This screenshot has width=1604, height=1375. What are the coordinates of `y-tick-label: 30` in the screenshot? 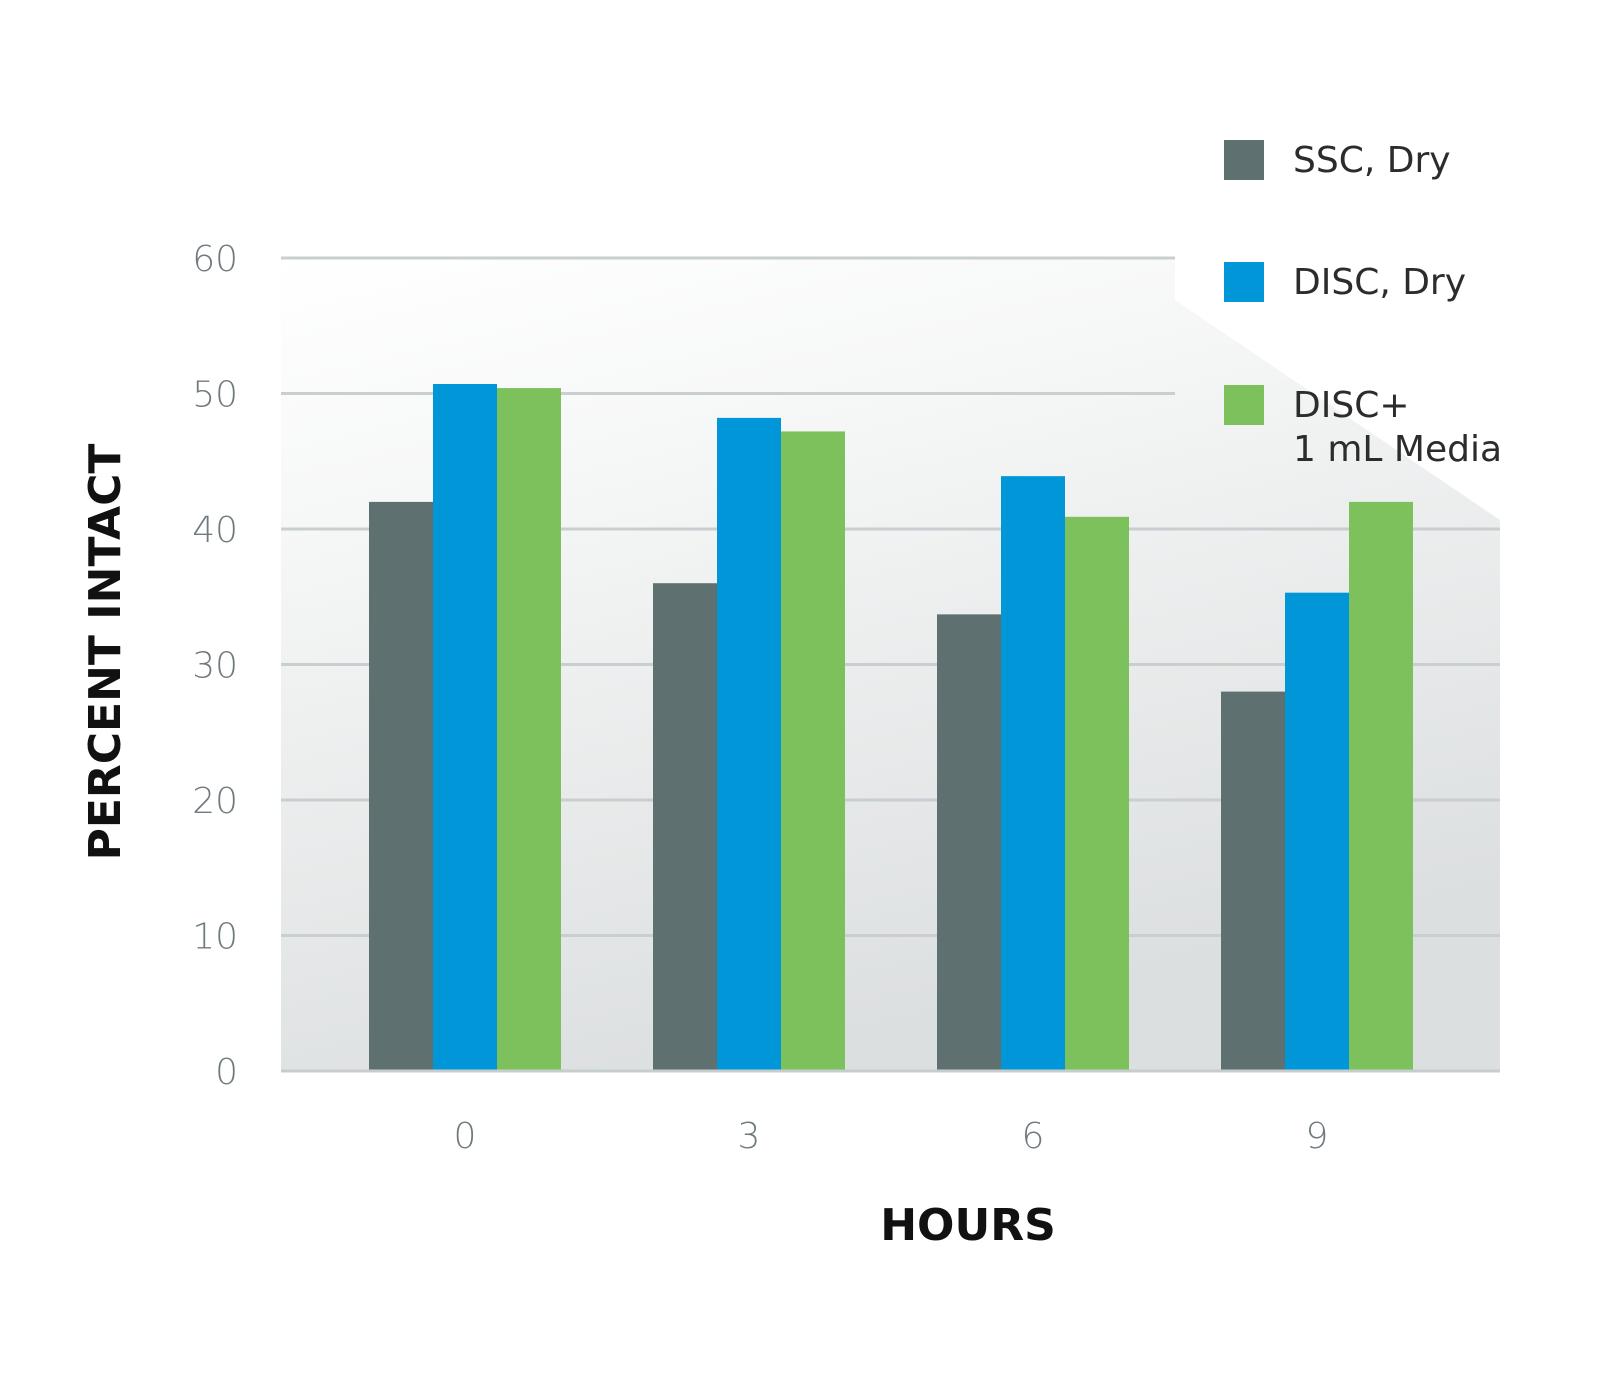 It's located at (215, 666).